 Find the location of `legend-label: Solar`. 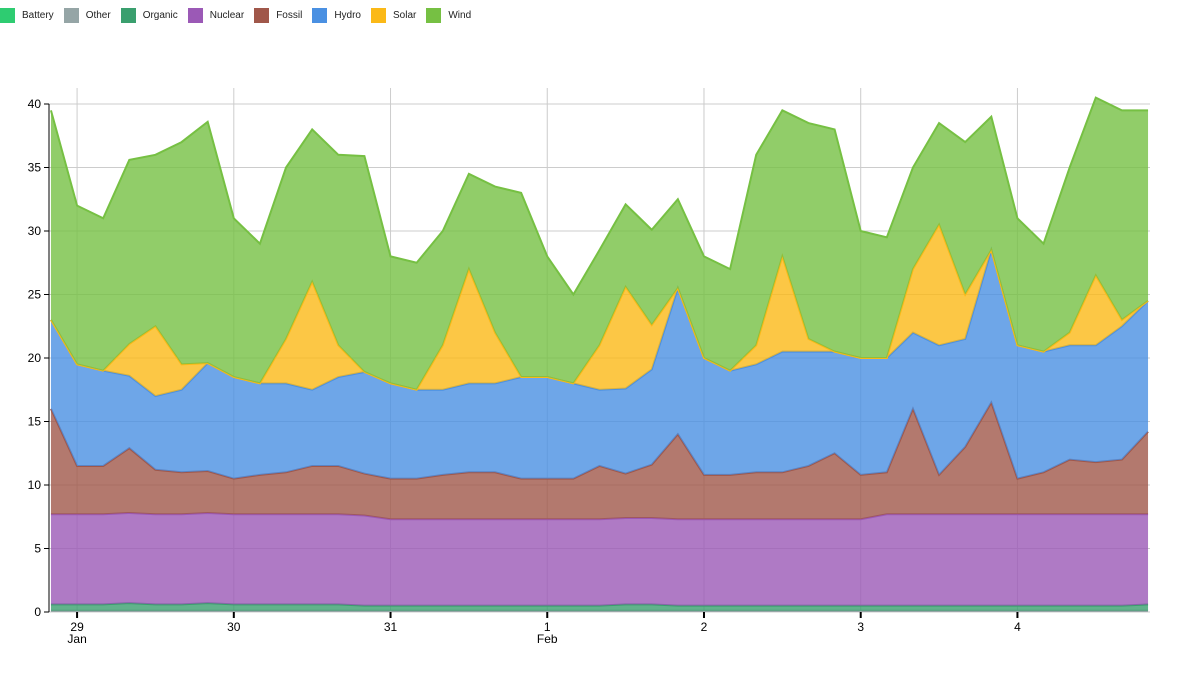

legend-label: Solar is located at coordinates (405, 15).